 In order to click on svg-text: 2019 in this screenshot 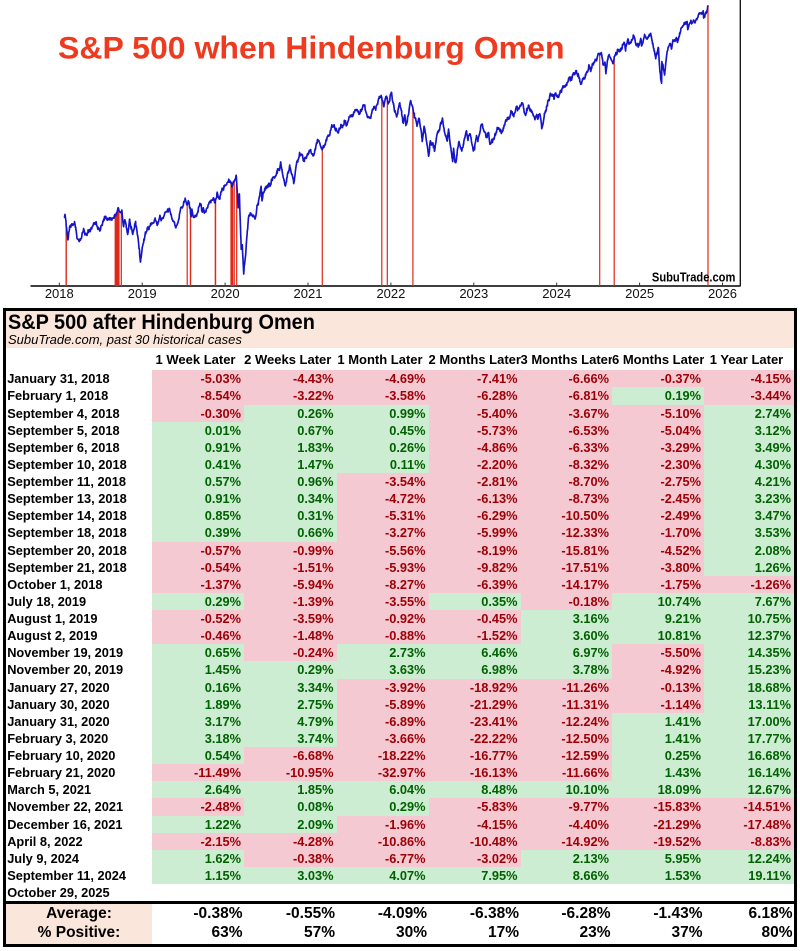, I will do `click(142, 293)`.